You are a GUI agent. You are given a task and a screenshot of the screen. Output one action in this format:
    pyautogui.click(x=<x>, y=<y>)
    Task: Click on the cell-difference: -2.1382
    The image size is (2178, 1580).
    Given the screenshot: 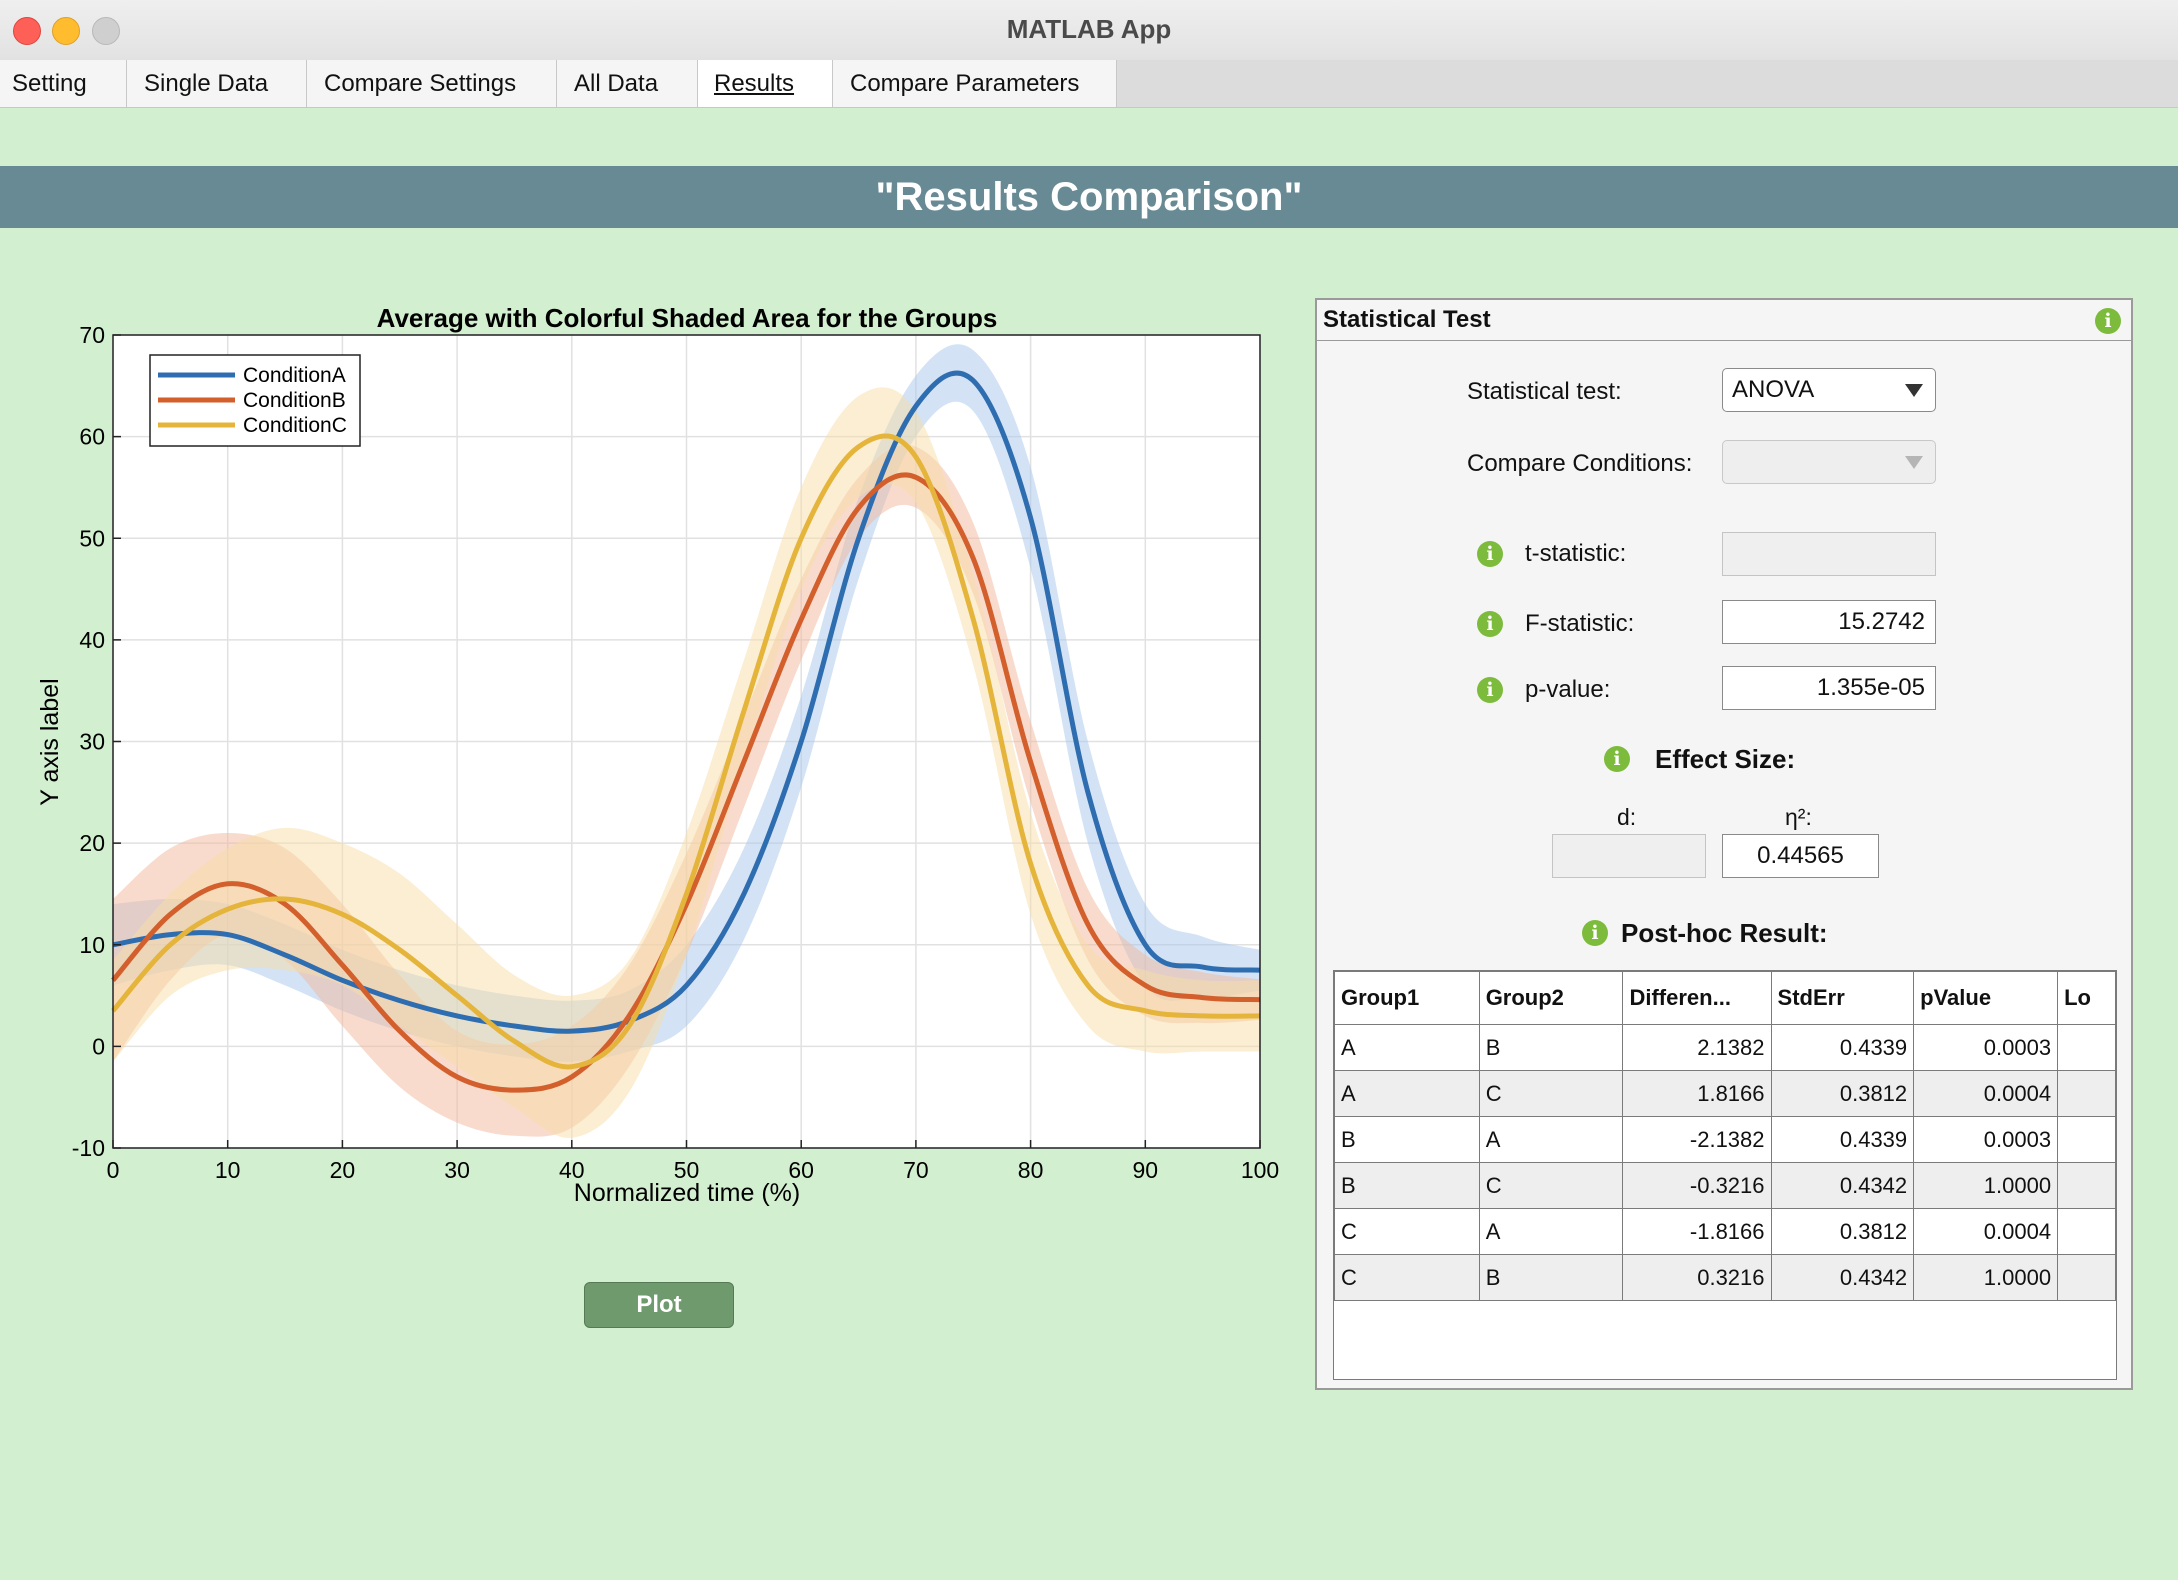 What is the action you would take?
    pyautogui.click(x=1697, y=1139)
    